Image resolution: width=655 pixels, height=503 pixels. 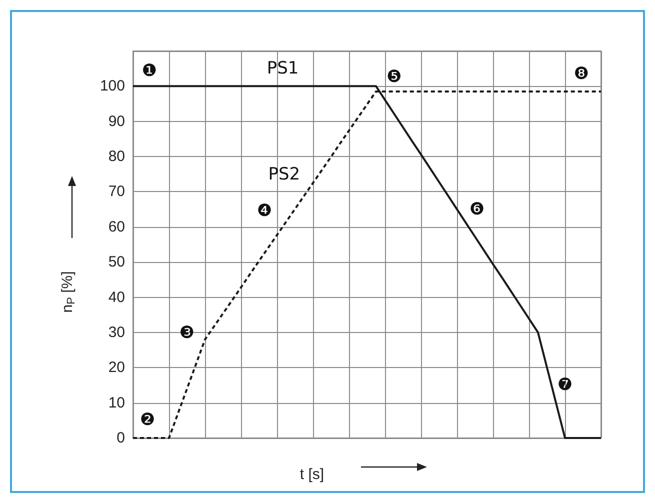 I want to click on annotation: ❷, so click(x=148, y=420).